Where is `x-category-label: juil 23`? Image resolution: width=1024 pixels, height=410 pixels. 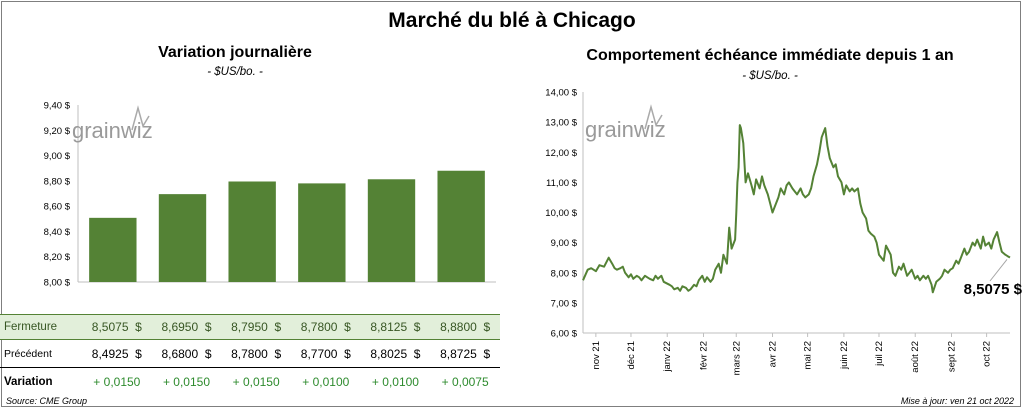 x-category-label: juil 23 is located at coordinates (321, 299).